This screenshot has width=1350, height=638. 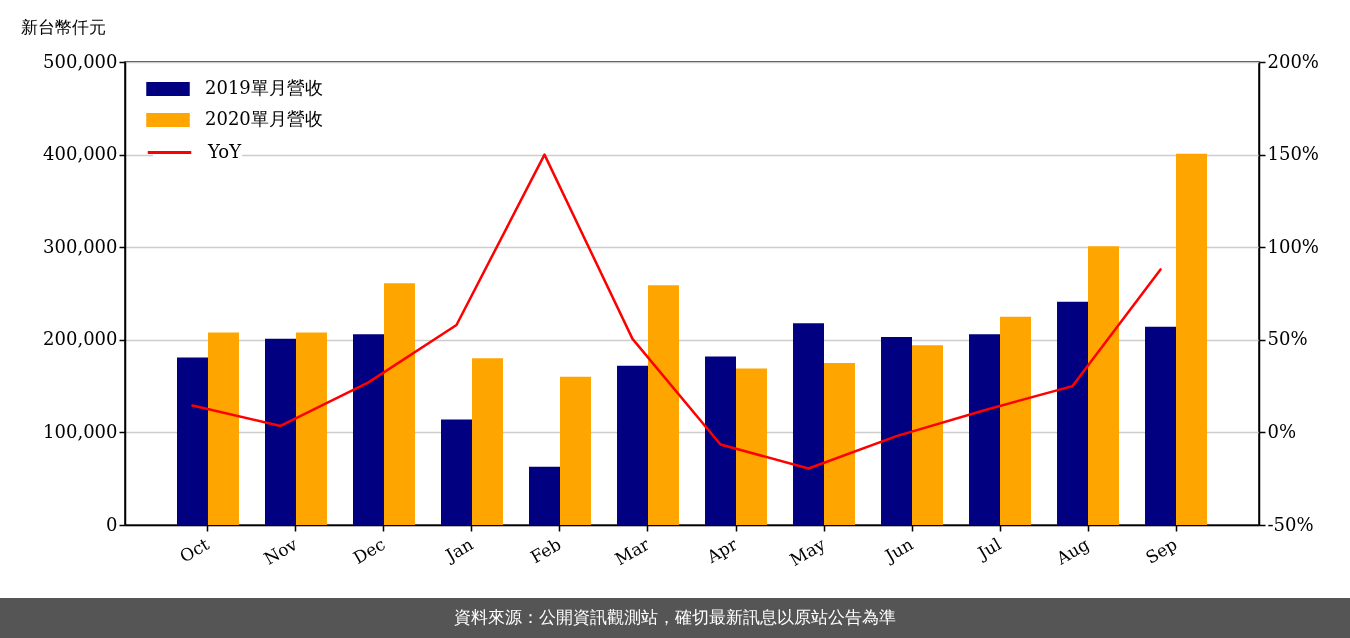 What do you see at coordinates (280, 551) in the screenshot?
I see `x-tick-label: Nov` at bounding box center [280, 551].